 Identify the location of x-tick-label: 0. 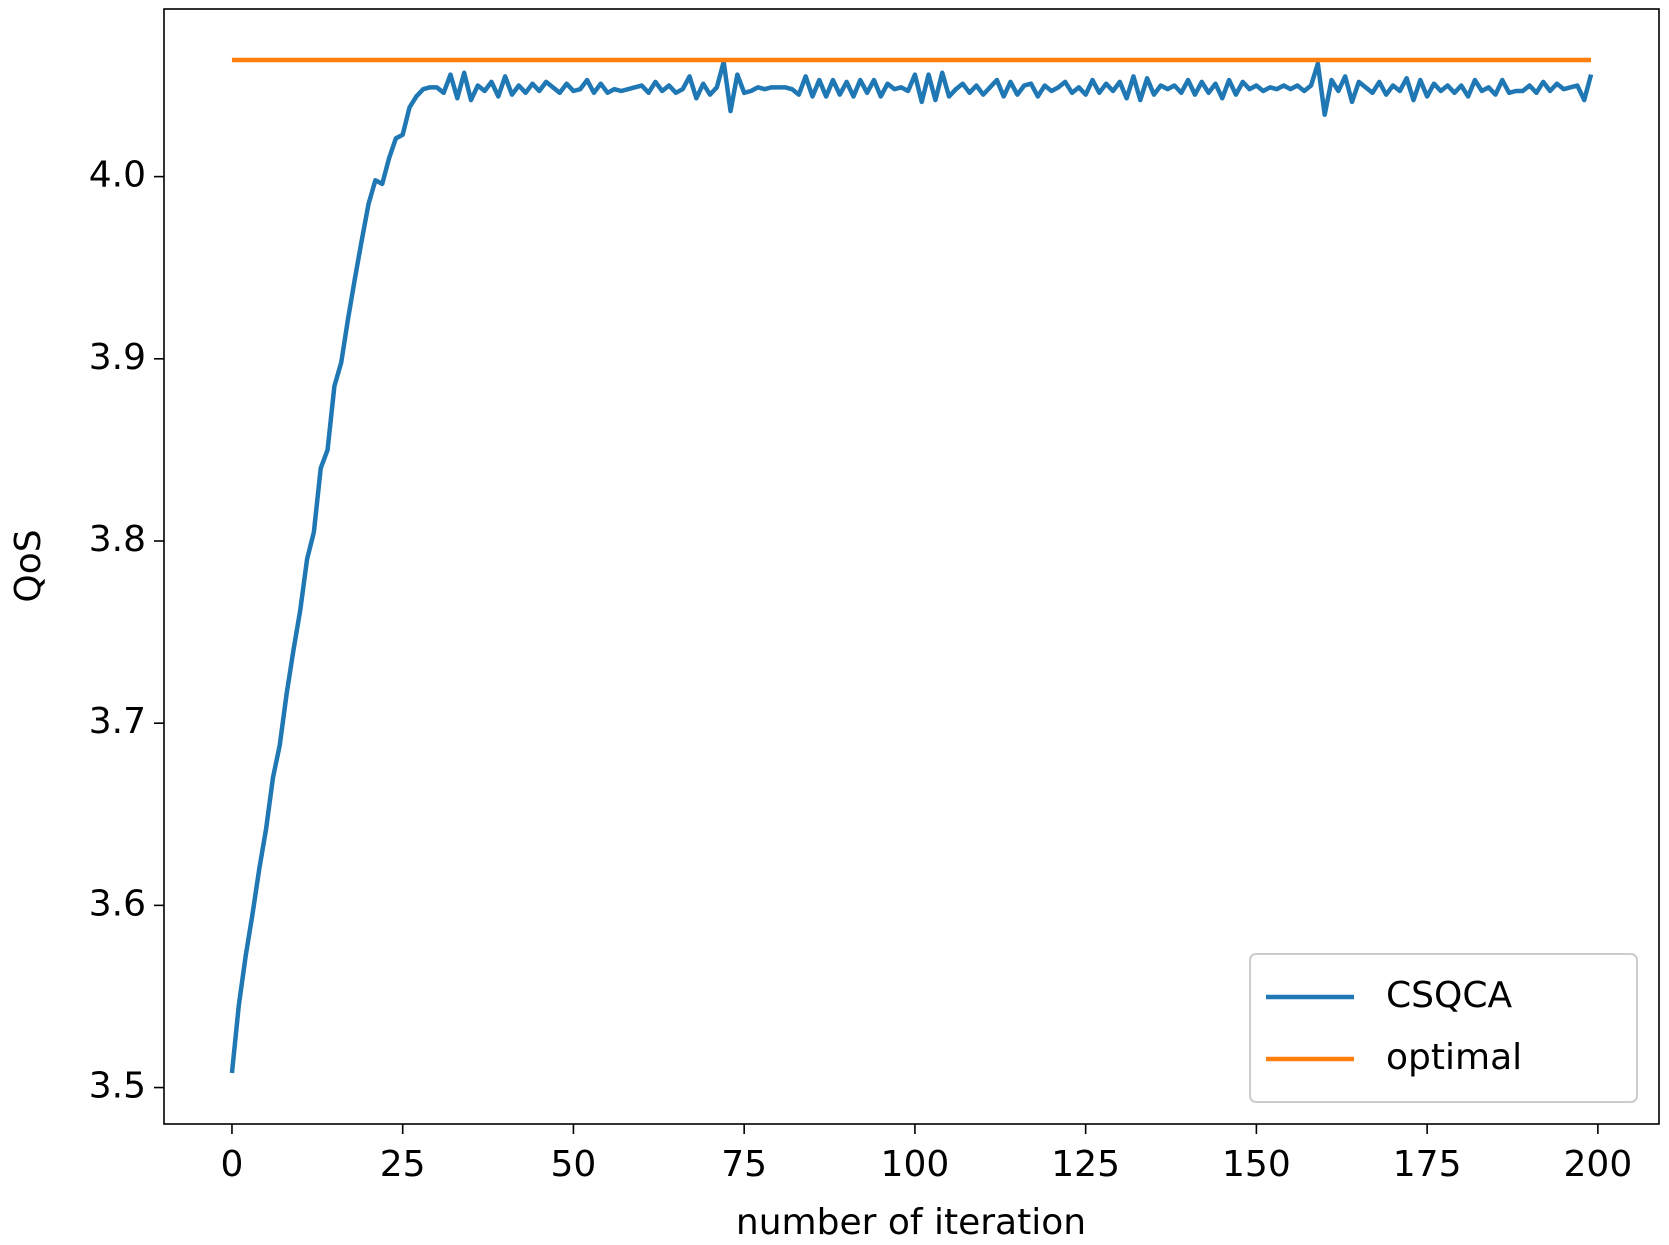
(232, 1164).